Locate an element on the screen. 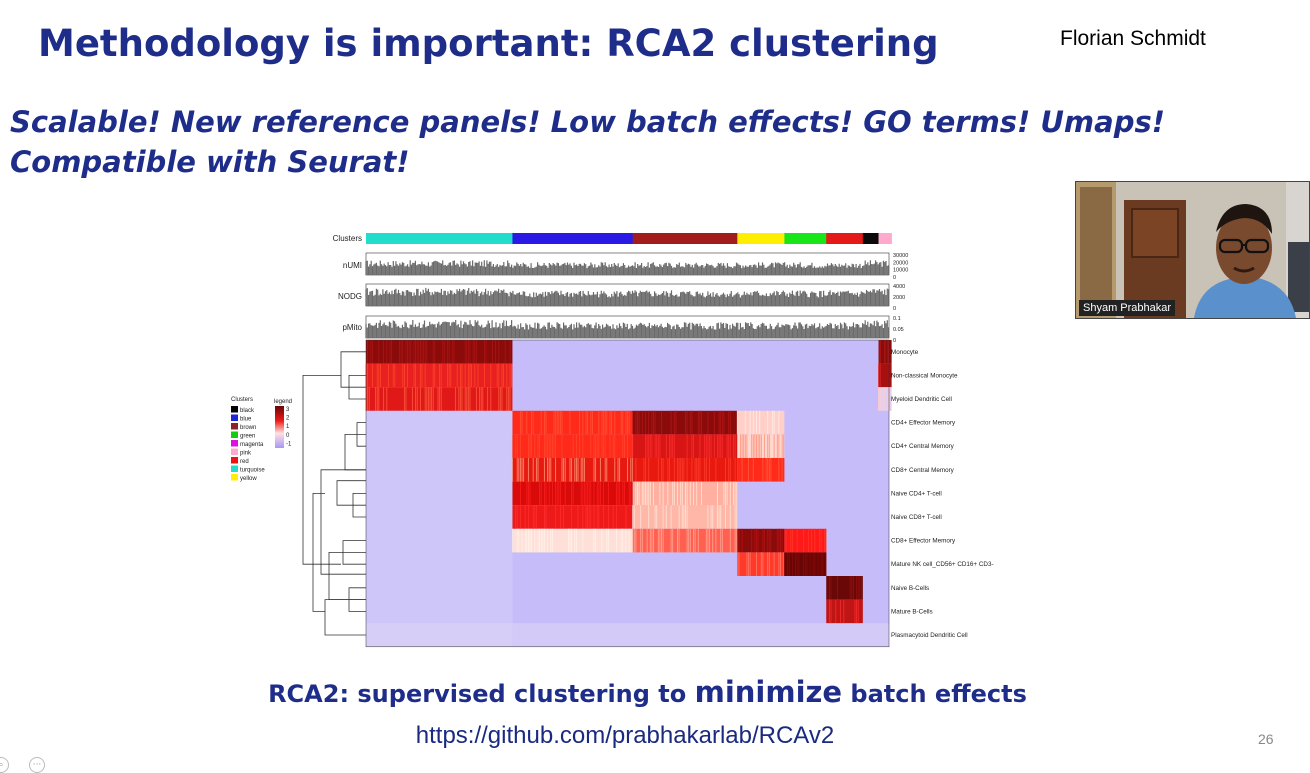  track-label-numi: nUMI is located at coordinates (352, 265).